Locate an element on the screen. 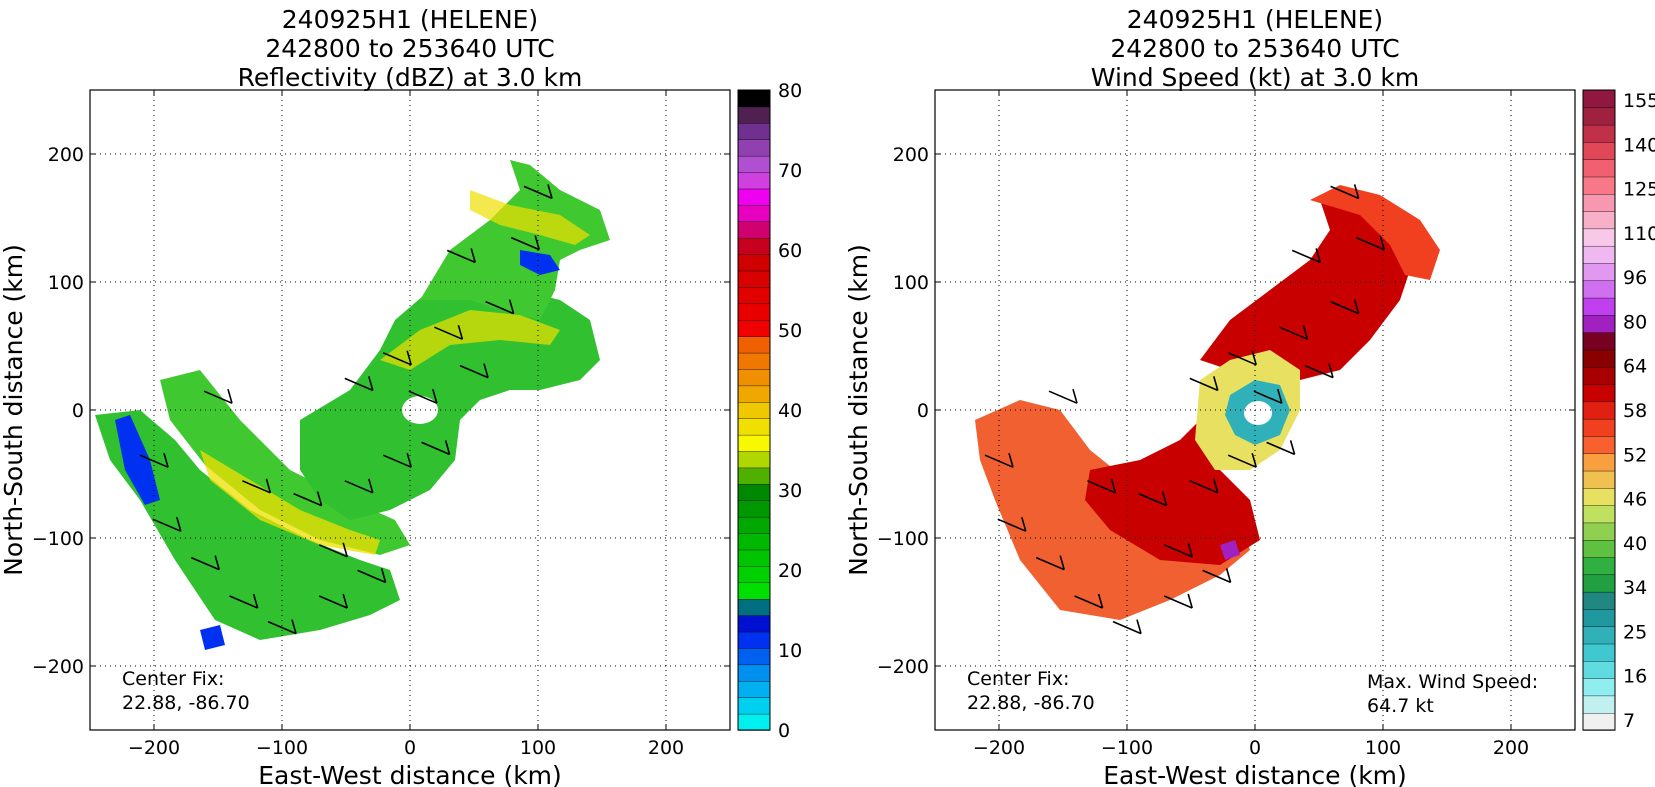 The image size is (1655, 787). colorbar-tick-label: 64 is located at coordinates (1635, 367).